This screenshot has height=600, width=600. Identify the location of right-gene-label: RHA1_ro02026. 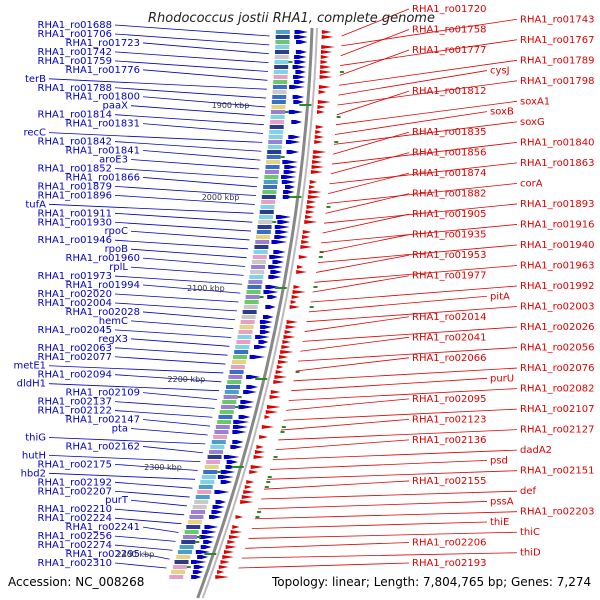
(557, 327).